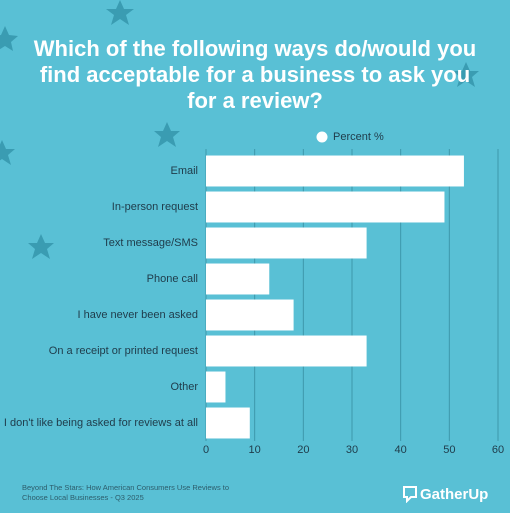  What do you see at coordinates (206, 450) in the screenshot?
I see `x-tick-label: 0` at bounding box center [206, 450].